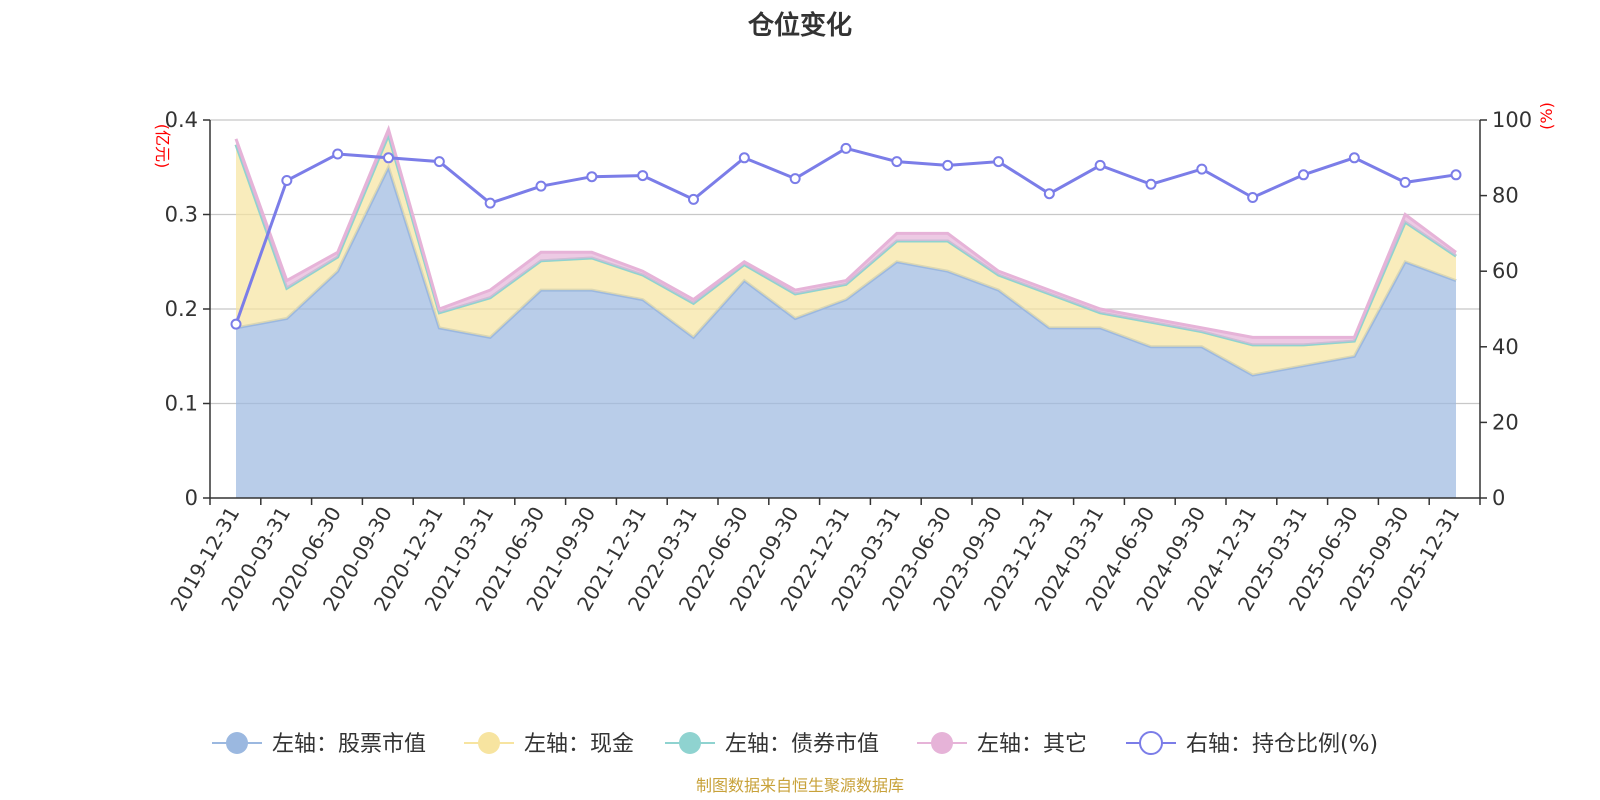 This screenshot has width=1600, height=800. I want to click on right-axis-unit: (%), so click(1546, 116).